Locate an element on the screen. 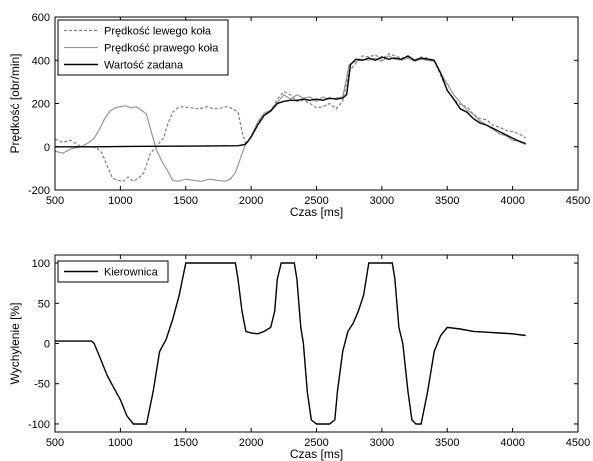  y-tick-label: 600 is located at coordinates (41, 18).